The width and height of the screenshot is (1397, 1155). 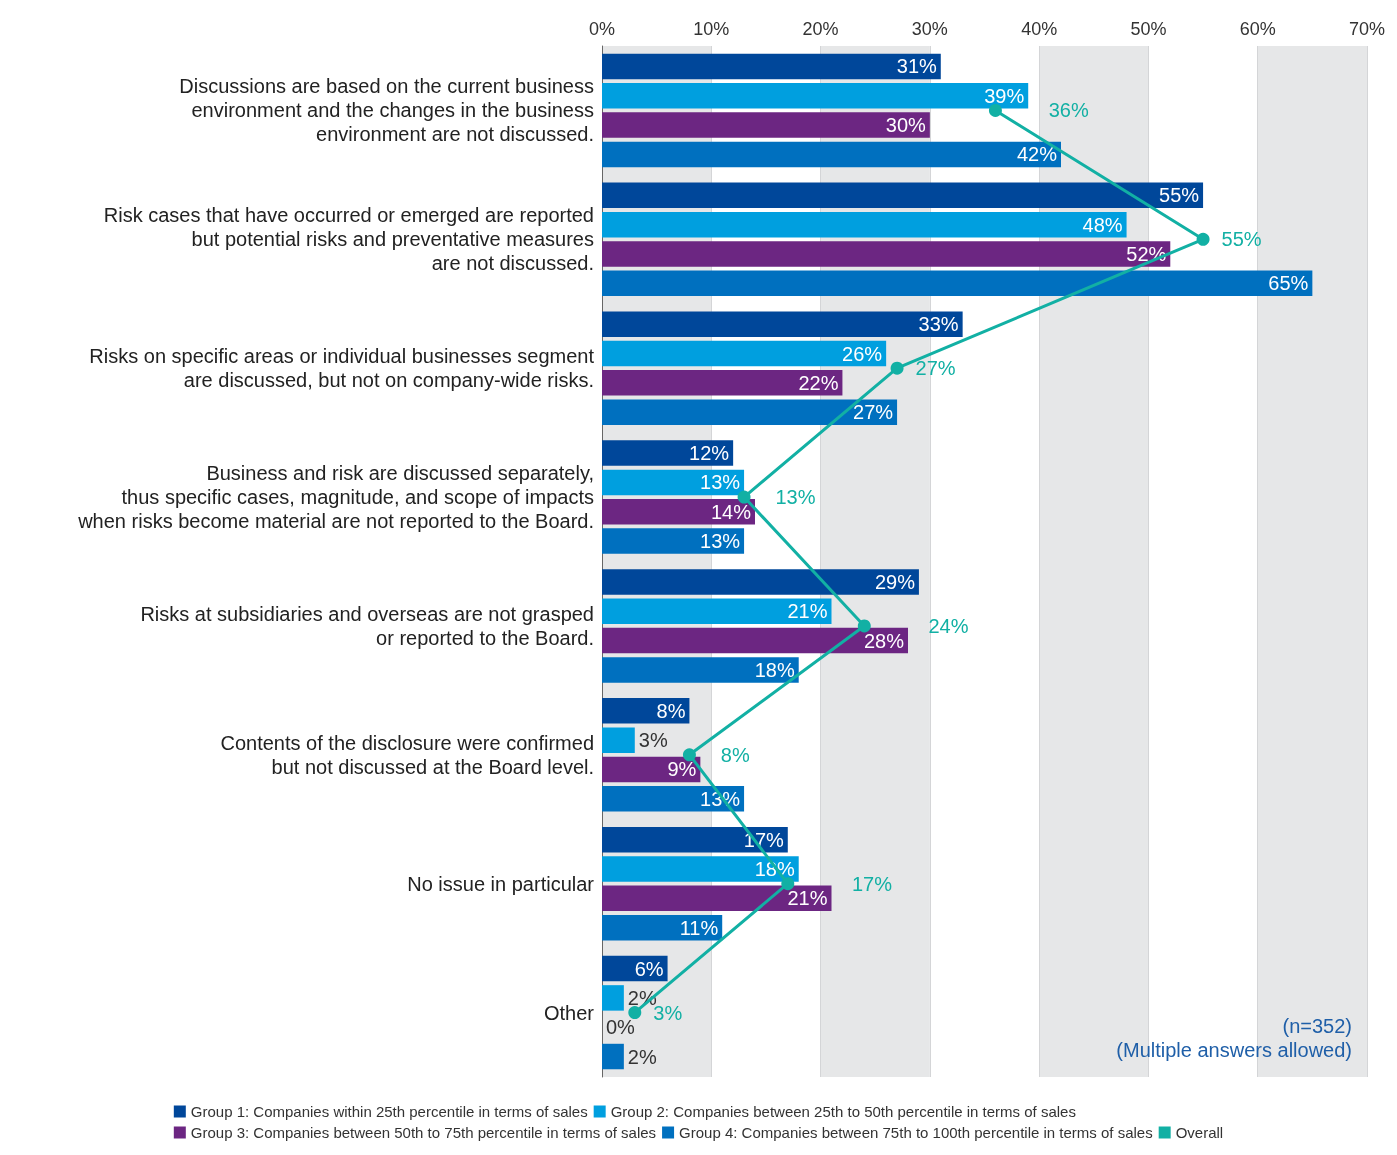 What do you see at coordinates (872, 883) in the screenshot?
I see `data-label: 17%` at bounding box center [872, 883].